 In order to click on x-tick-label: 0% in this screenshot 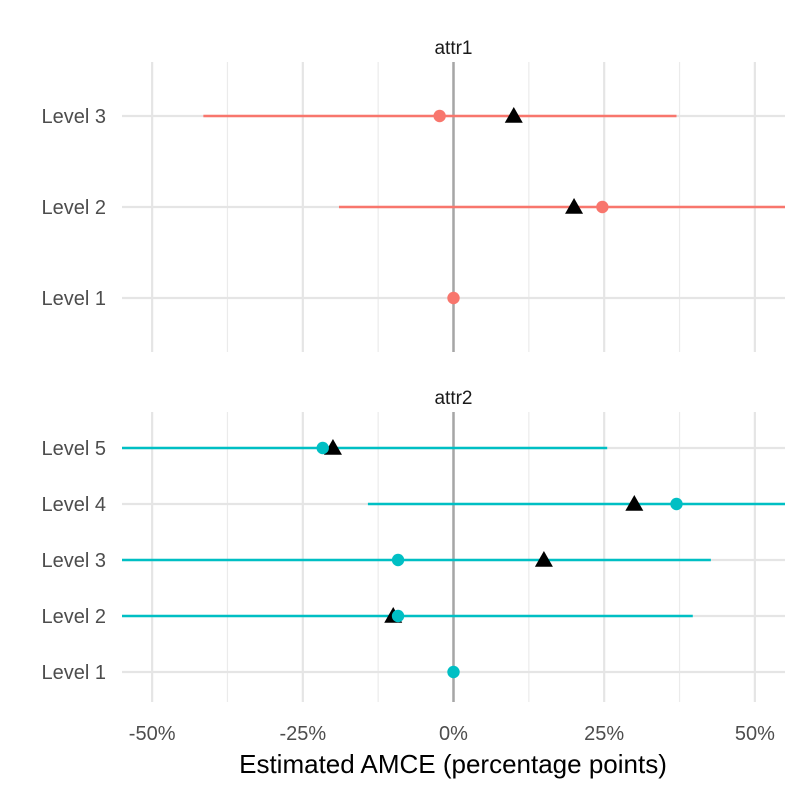, I will do `click(453, 734)`.